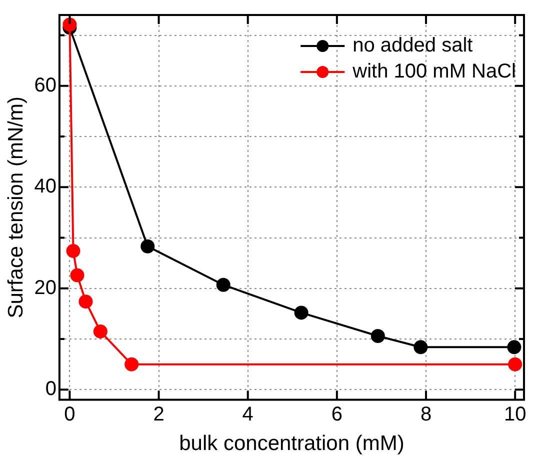 The height and width of the screenshot is (461, 533). I want to click on y-tick-label: 20, so click(45, 287).